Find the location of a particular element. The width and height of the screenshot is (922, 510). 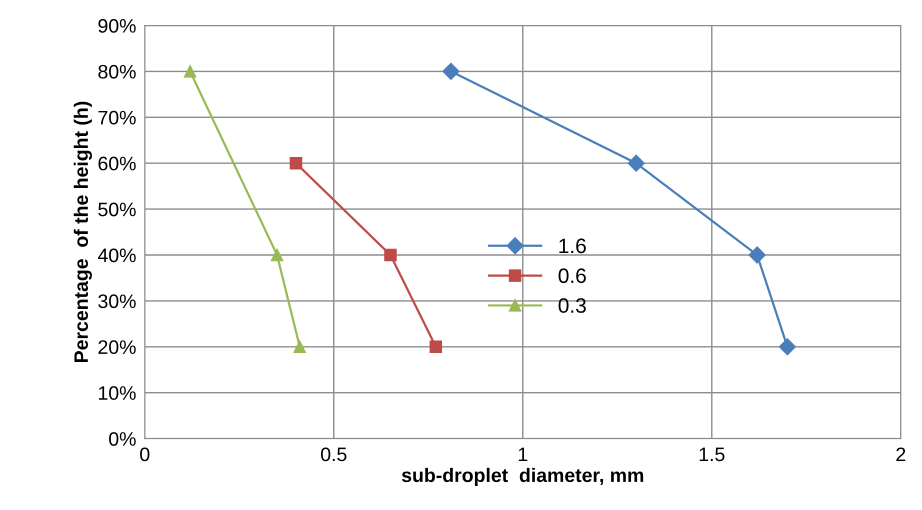

legend-label: 0.3 is located at coordinates (572, 305).